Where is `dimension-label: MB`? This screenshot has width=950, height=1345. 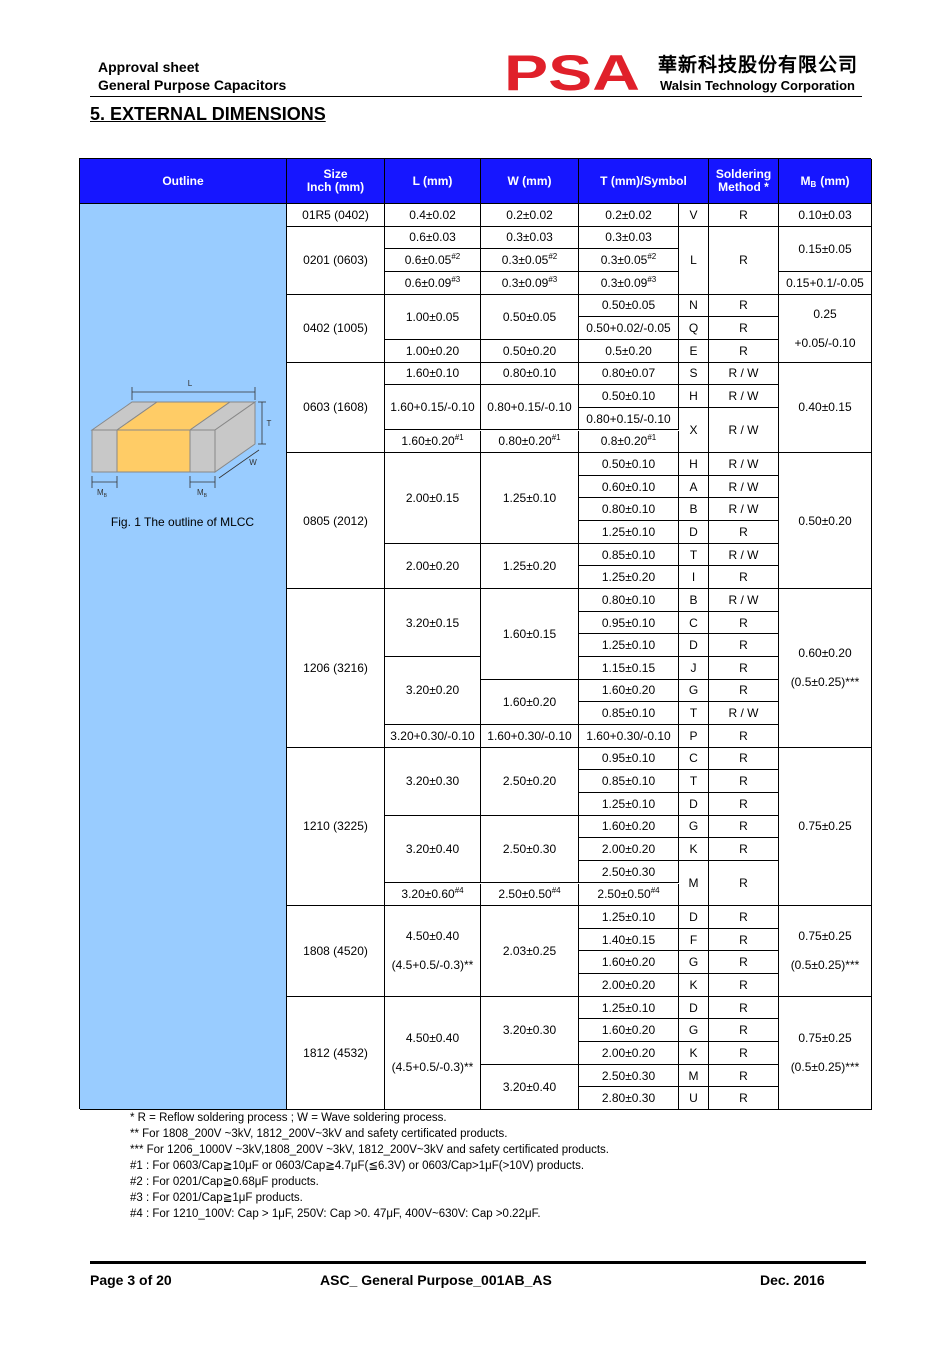 dimension-label: MB is located at coordinates (202, 493).